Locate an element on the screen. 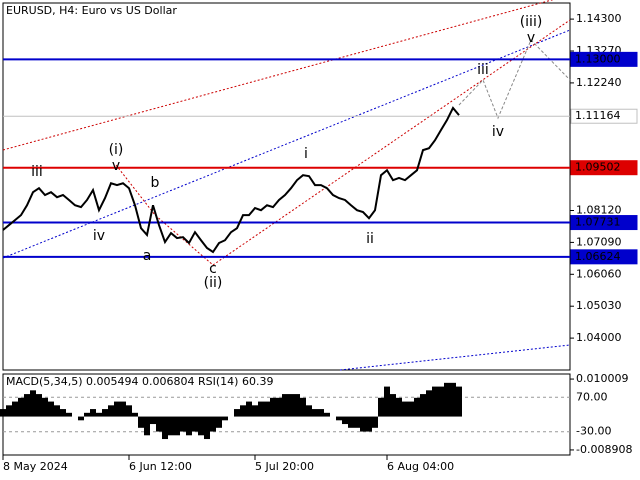  wave-label: iv is located at coordinates (99, 236).